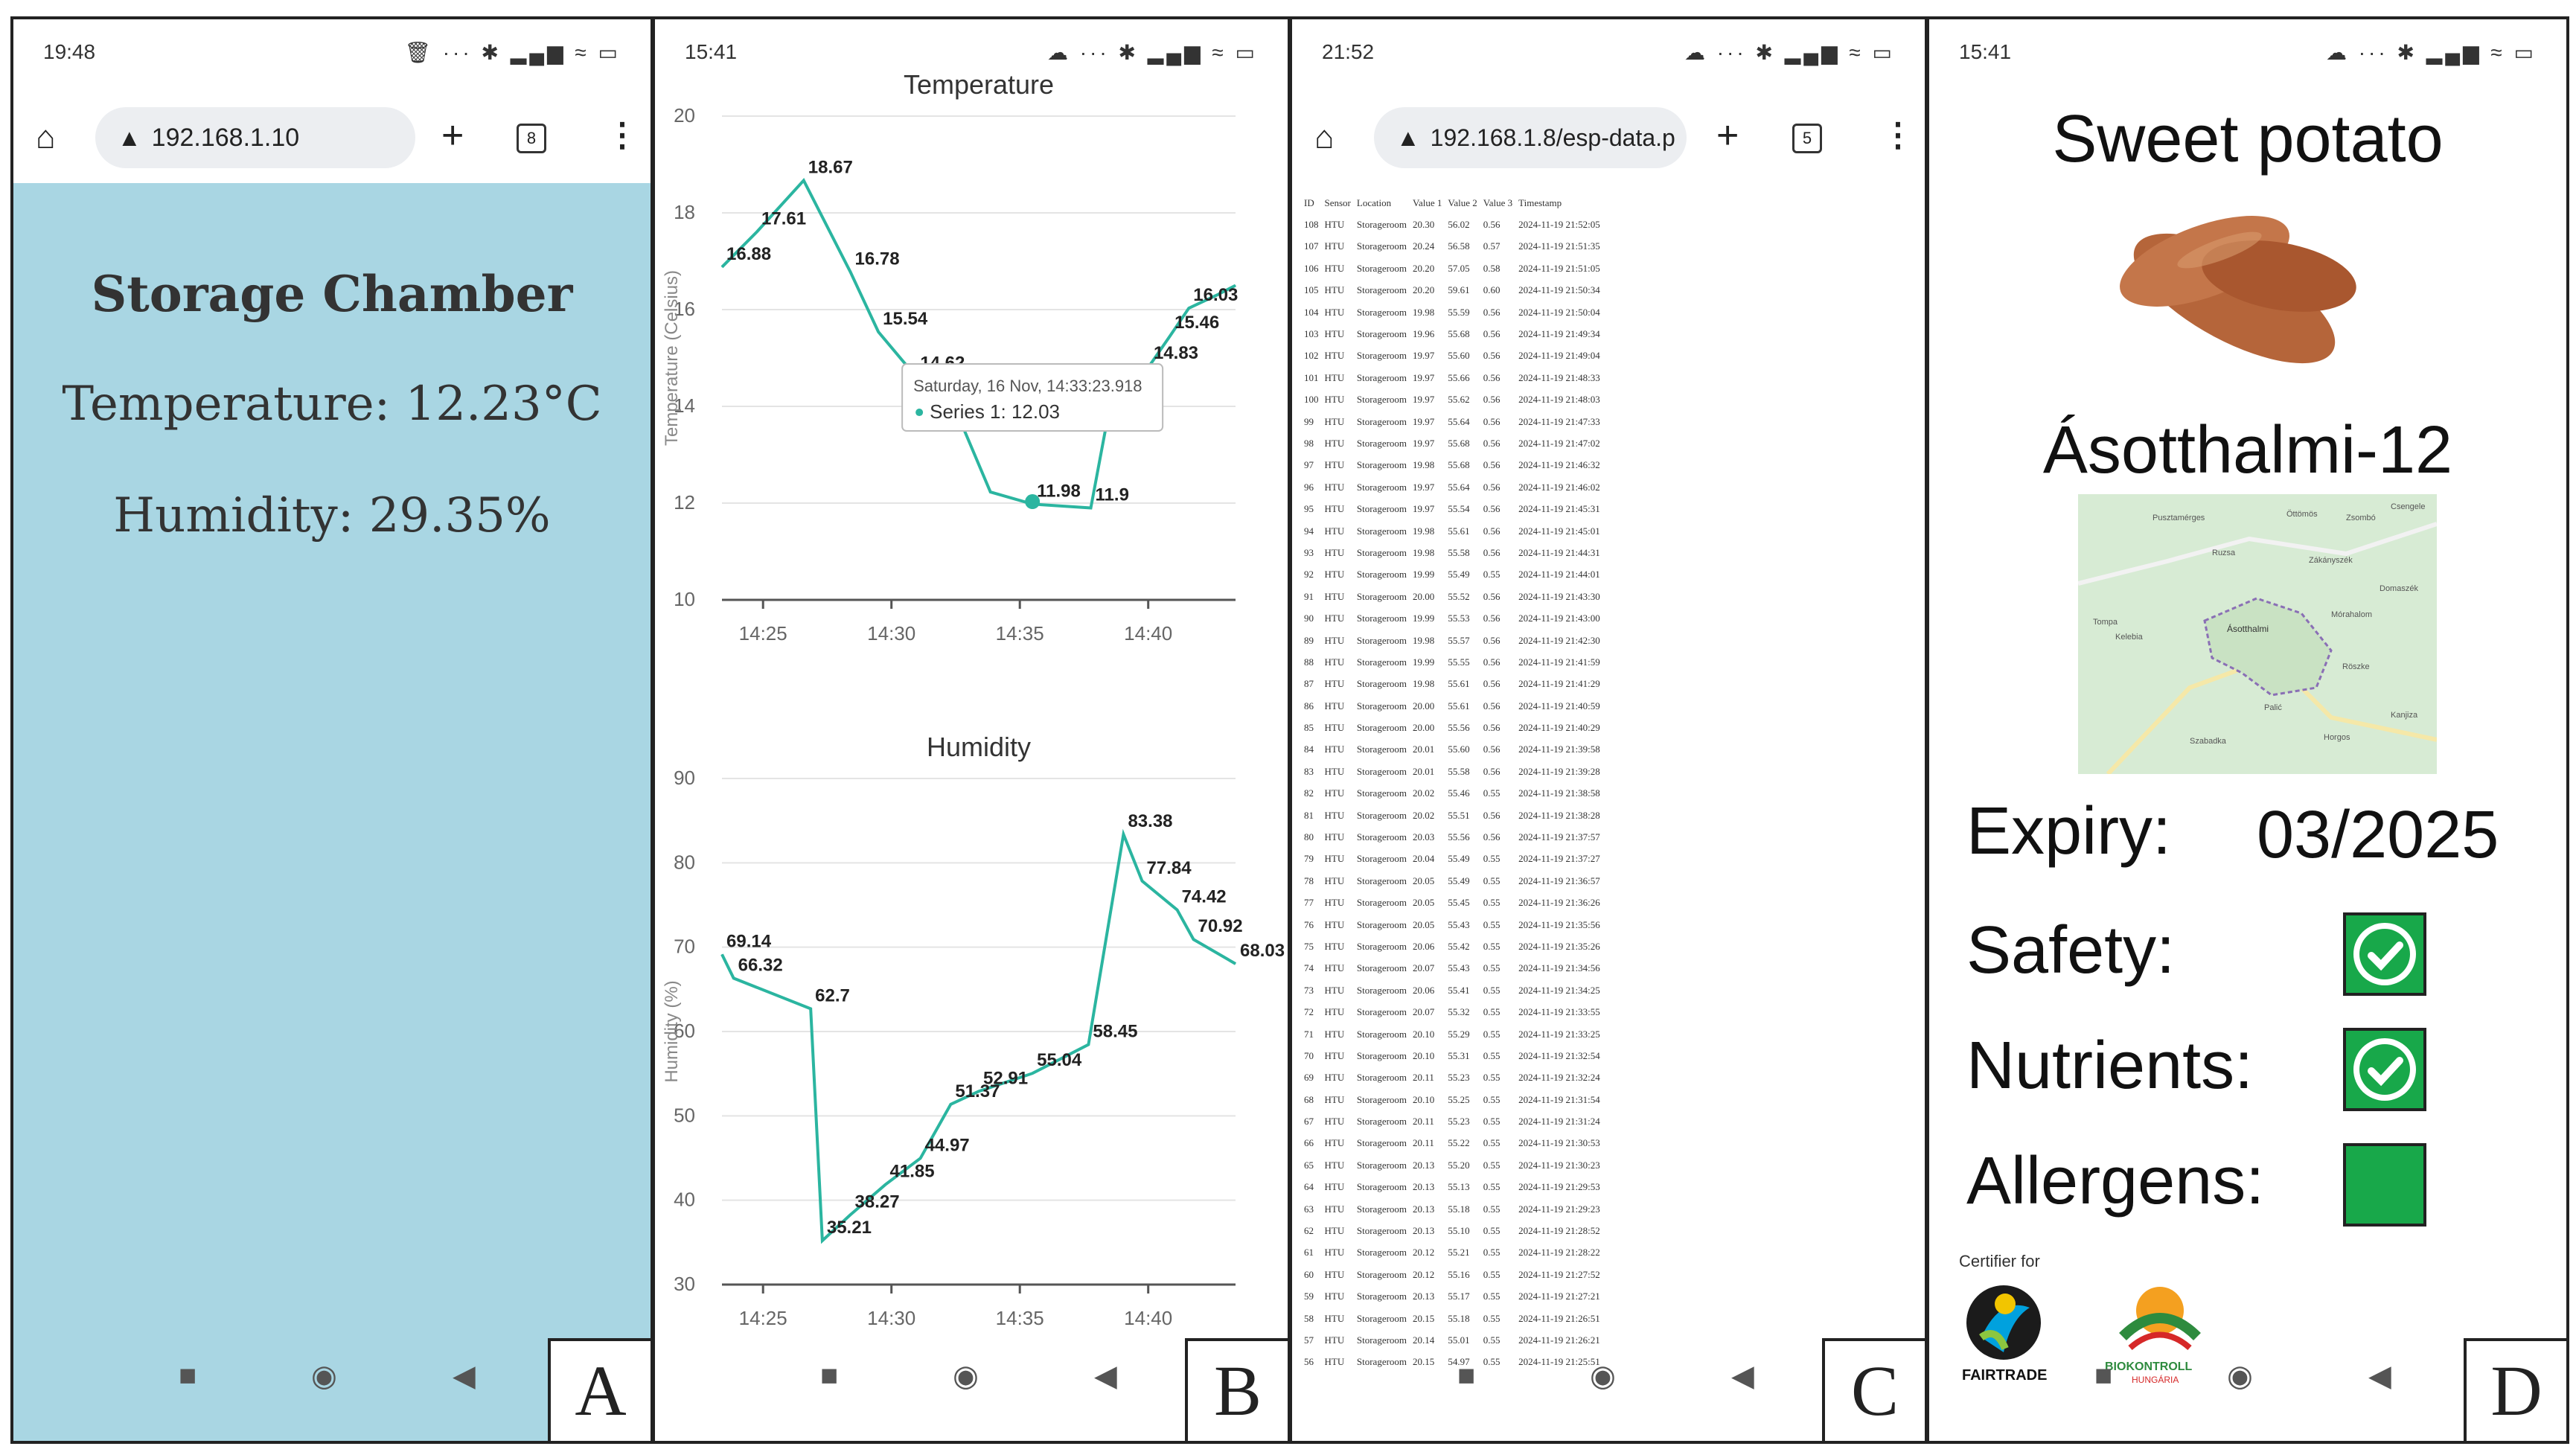 The width and height of the screenshot is (2576, 1455). I want to click on table-cell: 2024-11-19 21:36:57, so click(1559, 880).